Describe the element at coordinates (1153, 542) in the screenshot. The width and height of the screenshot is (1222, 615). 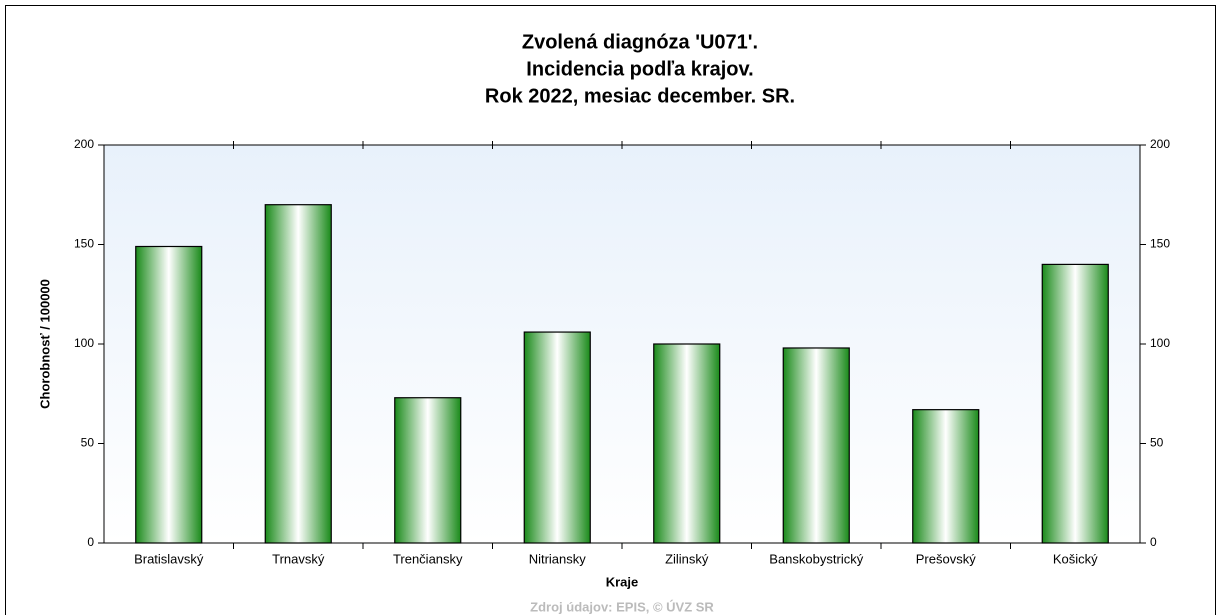
I see `y2-tick-label: 0` at that location.